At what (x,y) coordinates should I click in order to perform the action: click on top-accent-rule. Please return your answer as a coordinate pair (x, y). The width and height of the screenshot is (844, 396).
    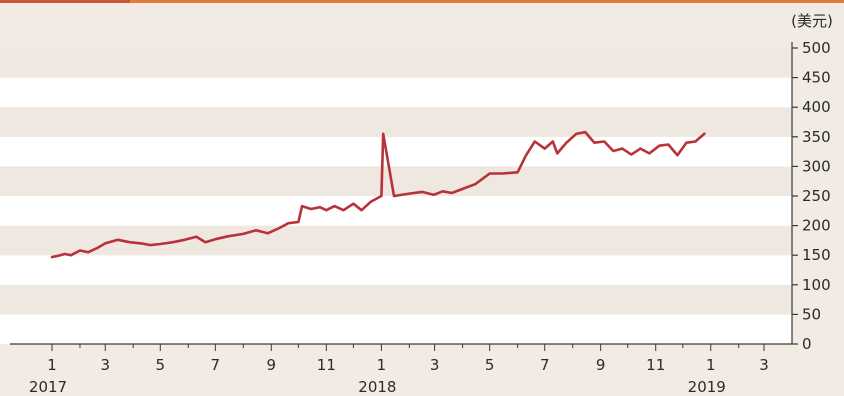
    Looking at the image, I should click on (422, 1).